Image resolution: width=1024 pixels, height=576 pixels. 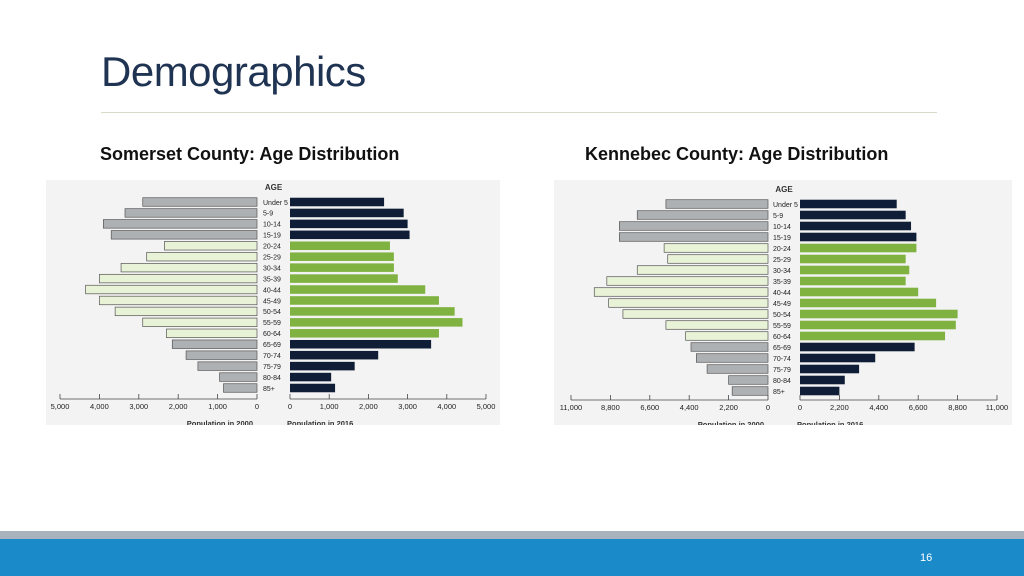 What do you see at coordinates (269, 389) in the screenshot?
I see `somerset-age-label-85: 85+` at bounding box center [269, 389].